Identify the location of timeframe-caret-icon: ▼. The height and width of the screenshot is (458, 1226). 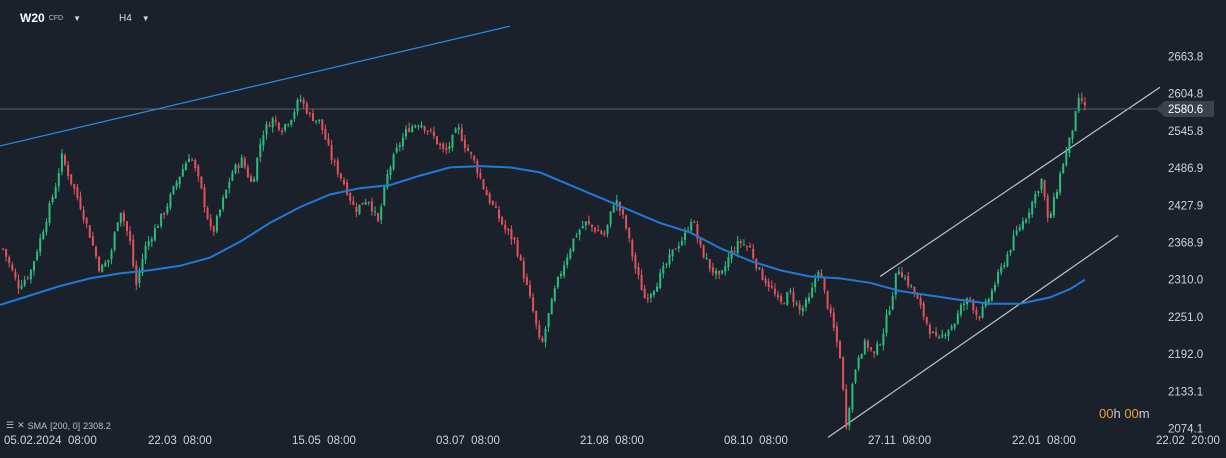
(145, 18).